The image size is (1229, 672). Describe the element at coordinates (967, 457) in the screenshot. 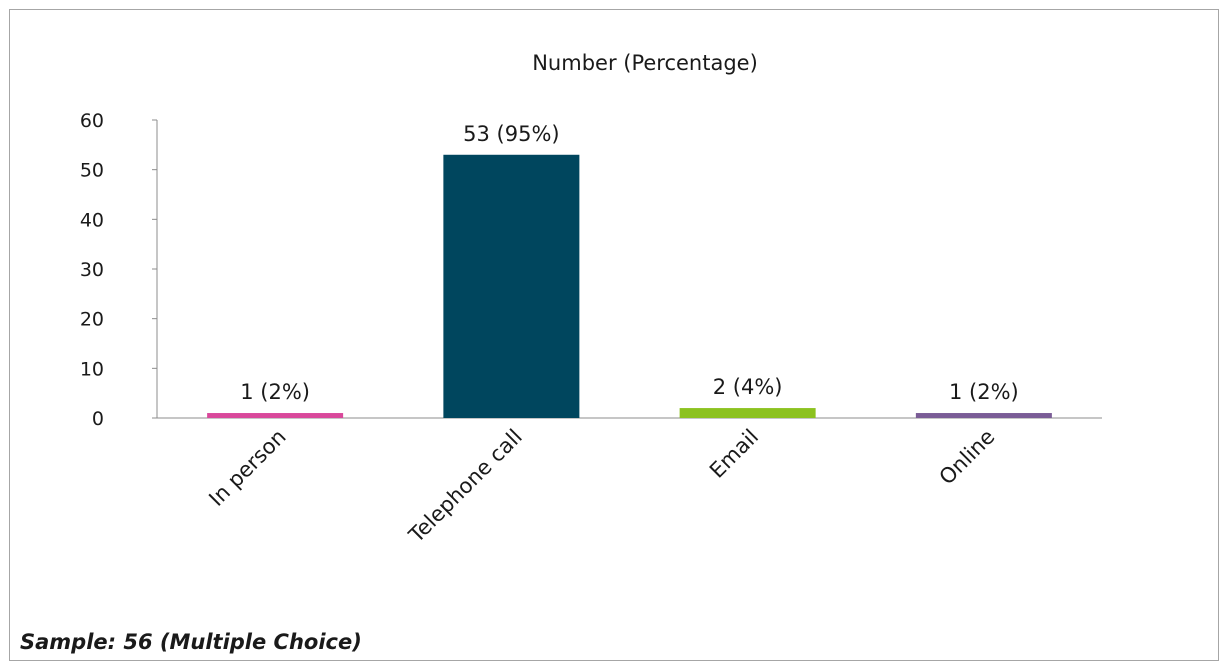

I see `x-category-label: Online` at that location.